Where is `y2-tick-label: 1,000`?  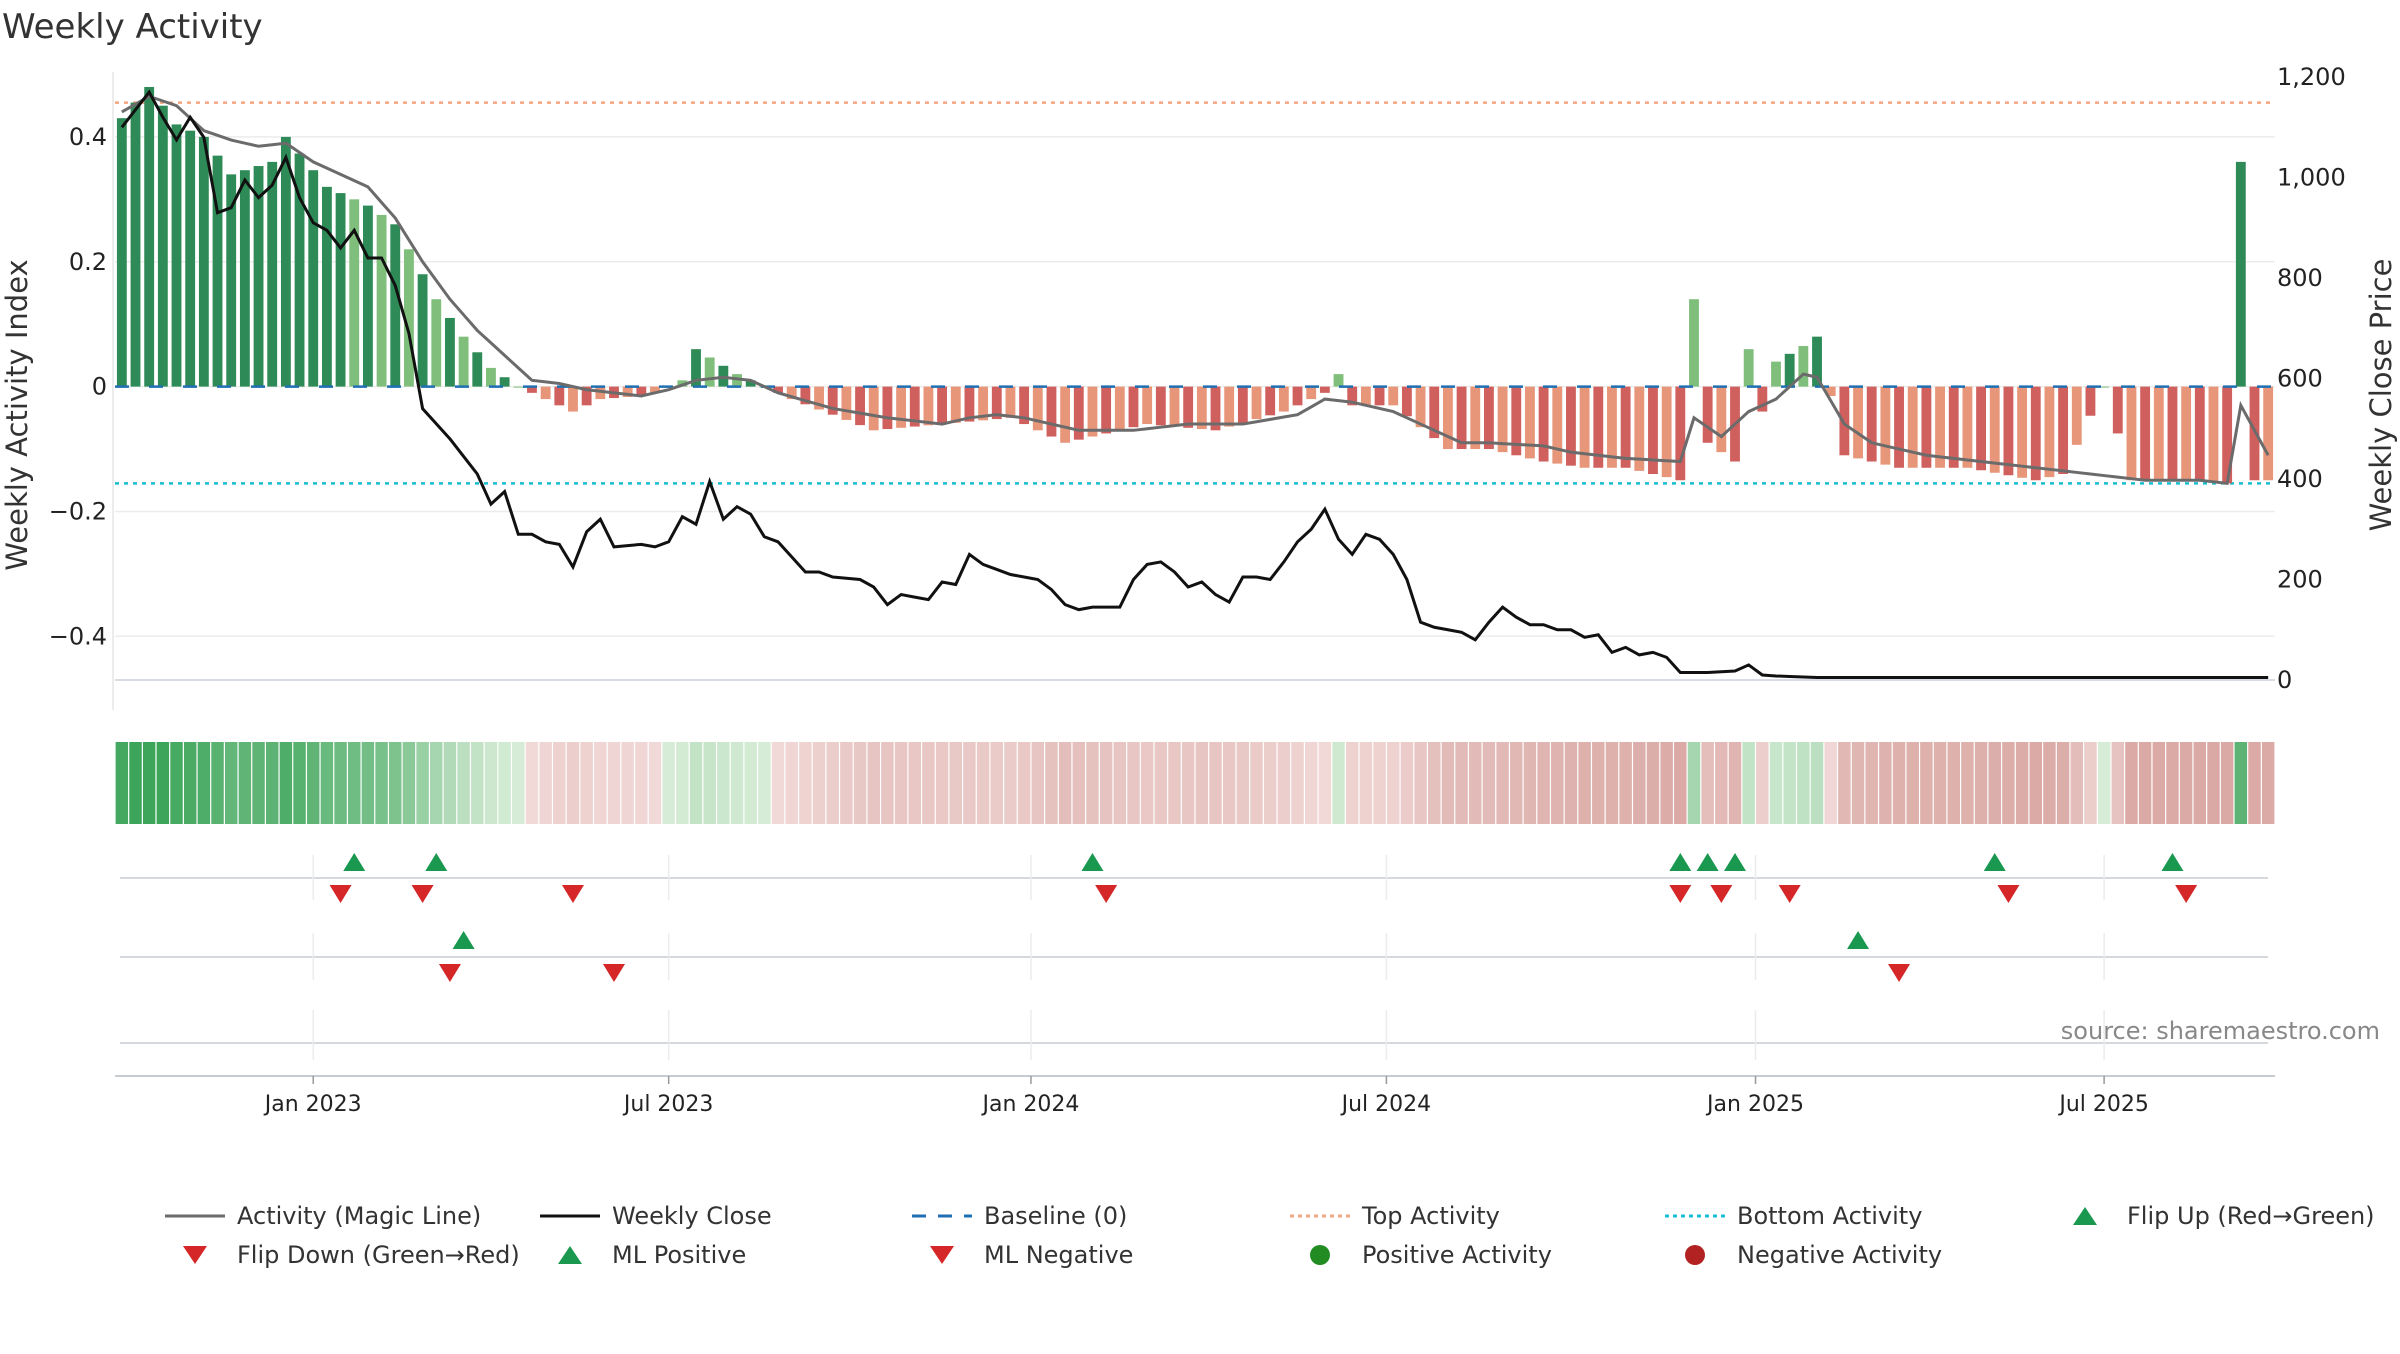
y2-tick-label: 1,000 is located at coordinates (2311, 178).